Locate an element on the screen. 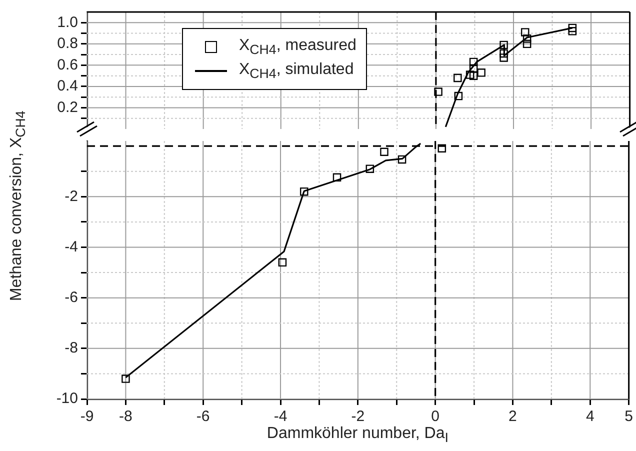  y-tick-label: -10 is located at coordinates (67, 399).